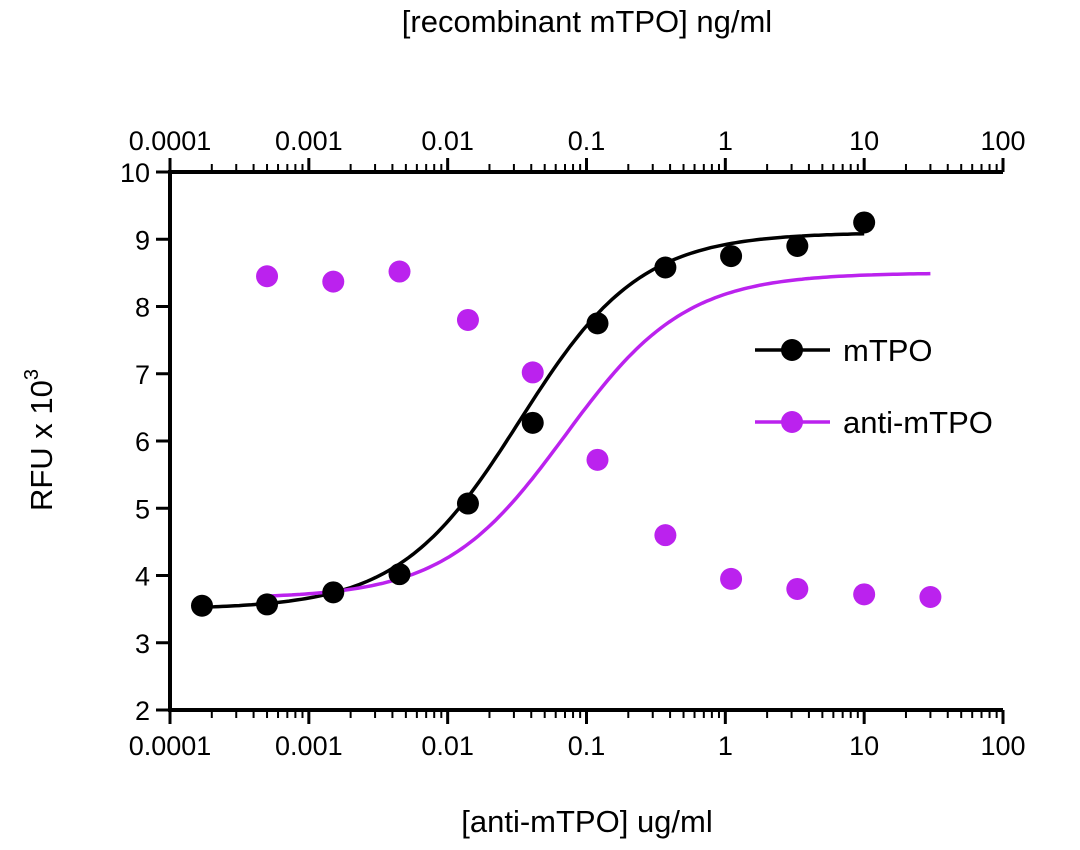 The image size is (1080, 850). I want to click on top-tick-label: 10, so click(864, 141).